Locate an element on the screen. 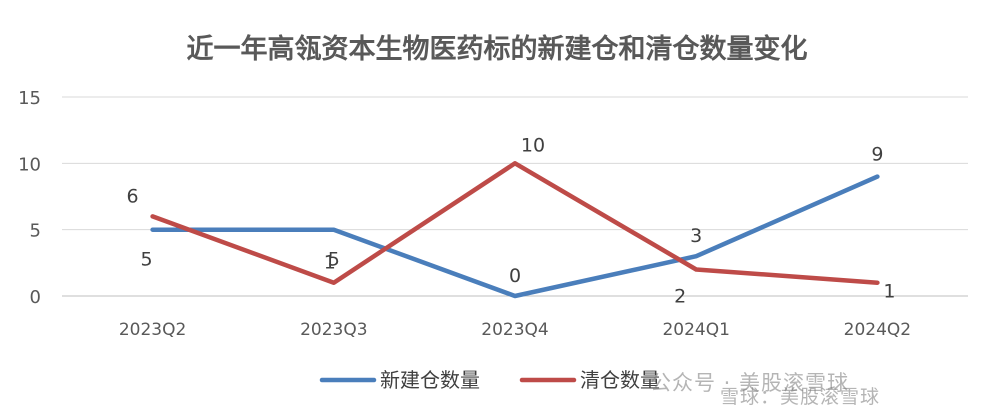  data-label: 3 is located at coordinates (696, 236).